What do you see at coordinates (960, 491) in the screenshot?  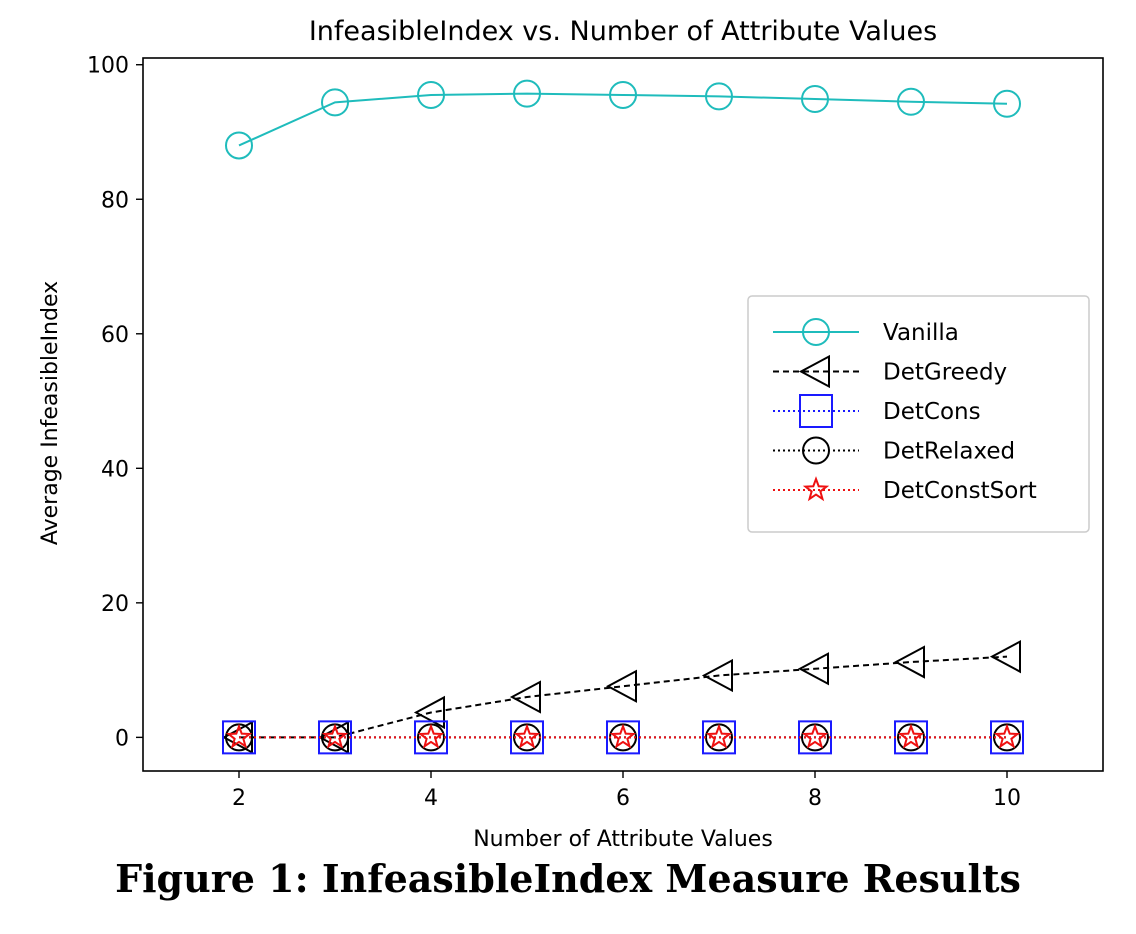 I see `legend-label: DetConstSort` at bounding box center [960, 491].